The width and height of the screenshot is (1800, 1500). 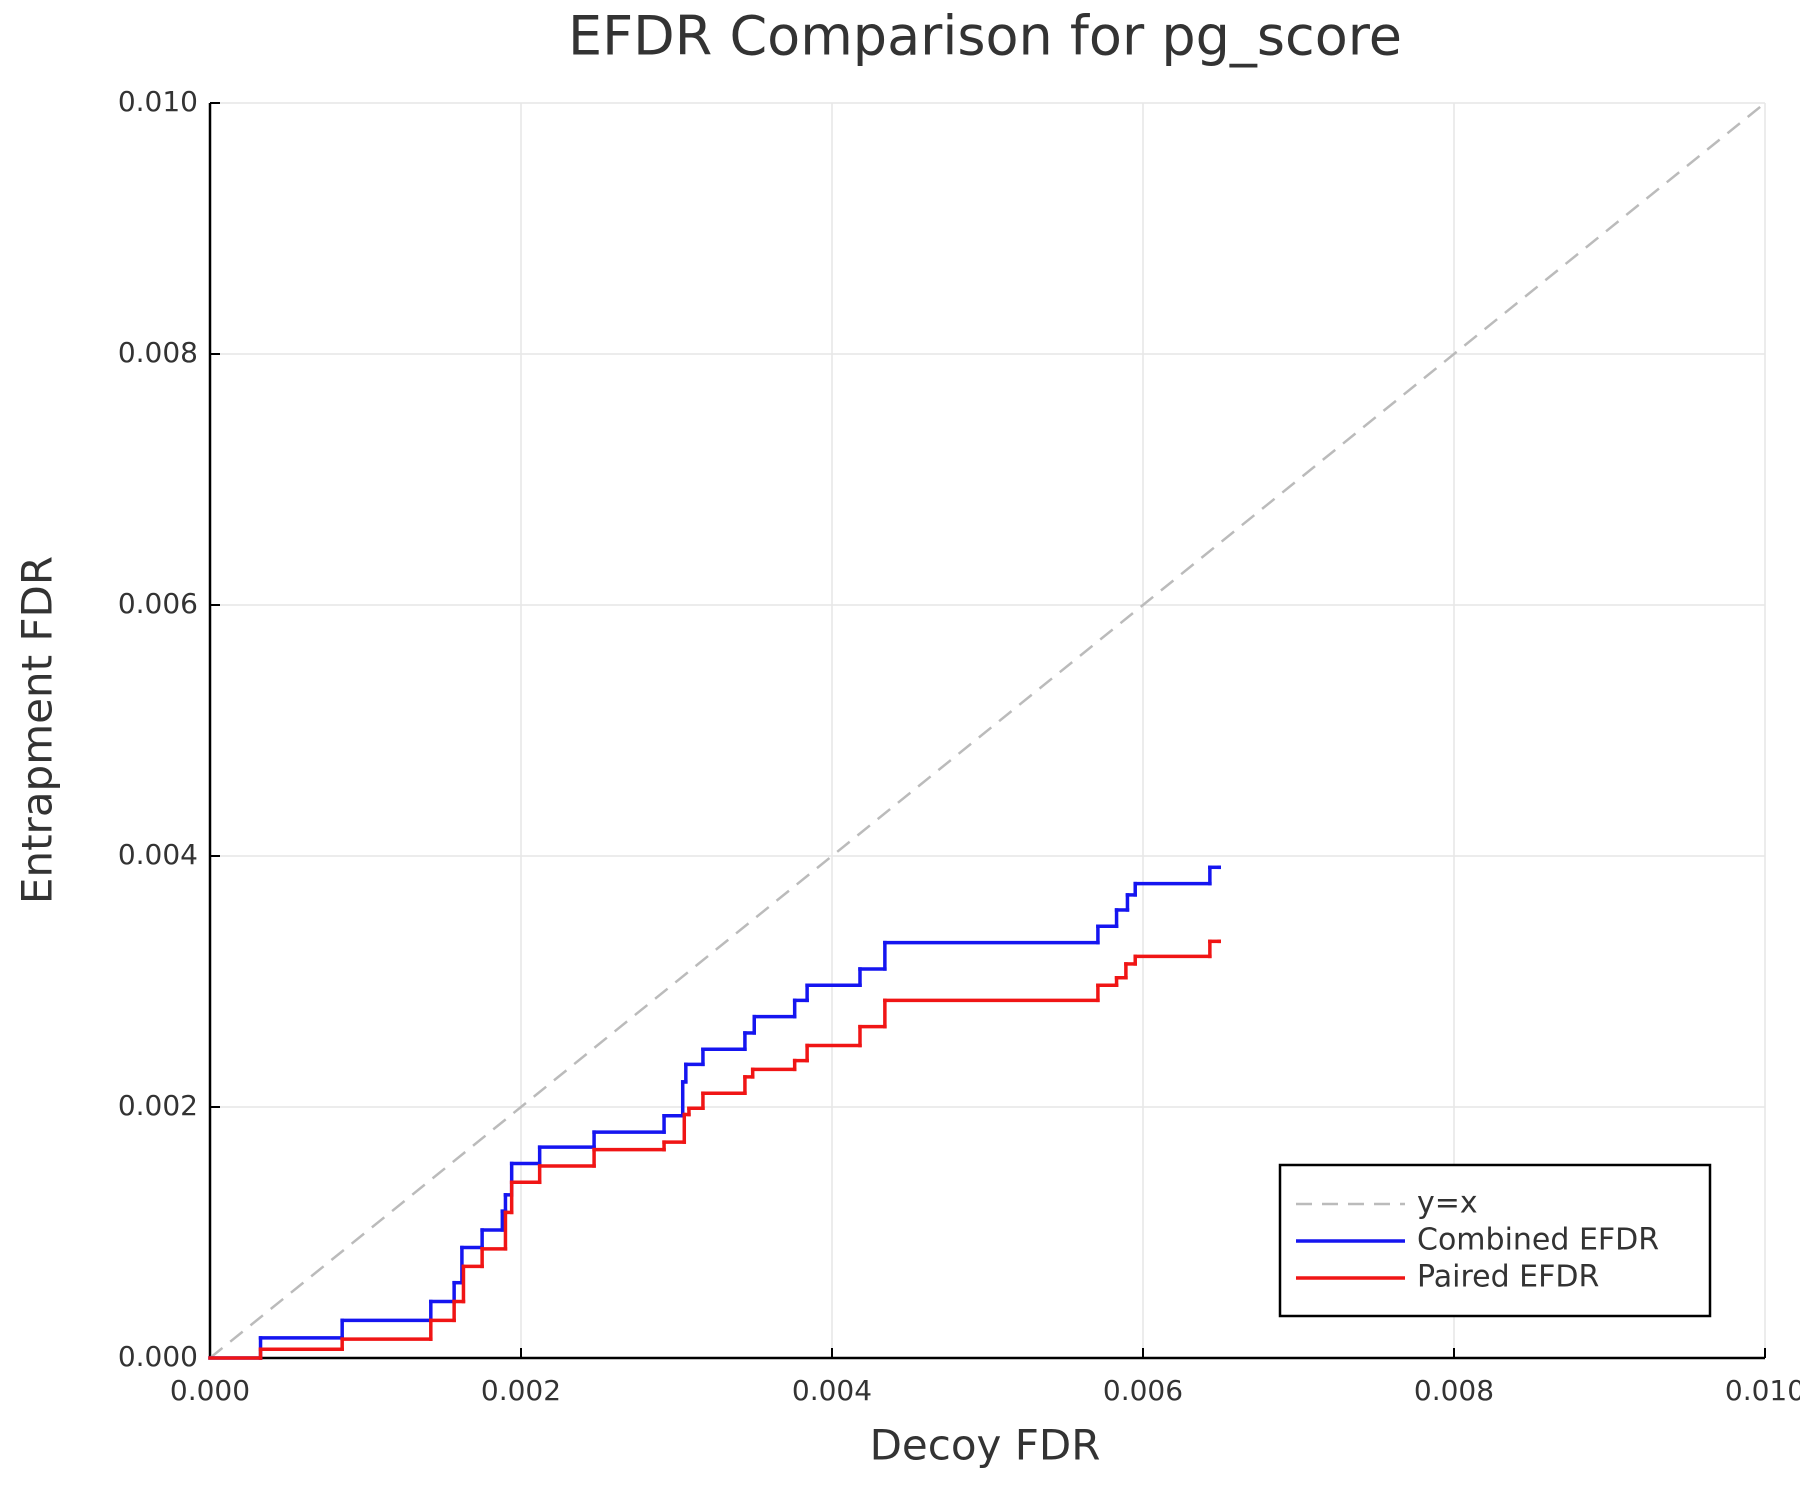 I want to click on legend-label: Paired EFDR, so click(x=1508, y=1277).